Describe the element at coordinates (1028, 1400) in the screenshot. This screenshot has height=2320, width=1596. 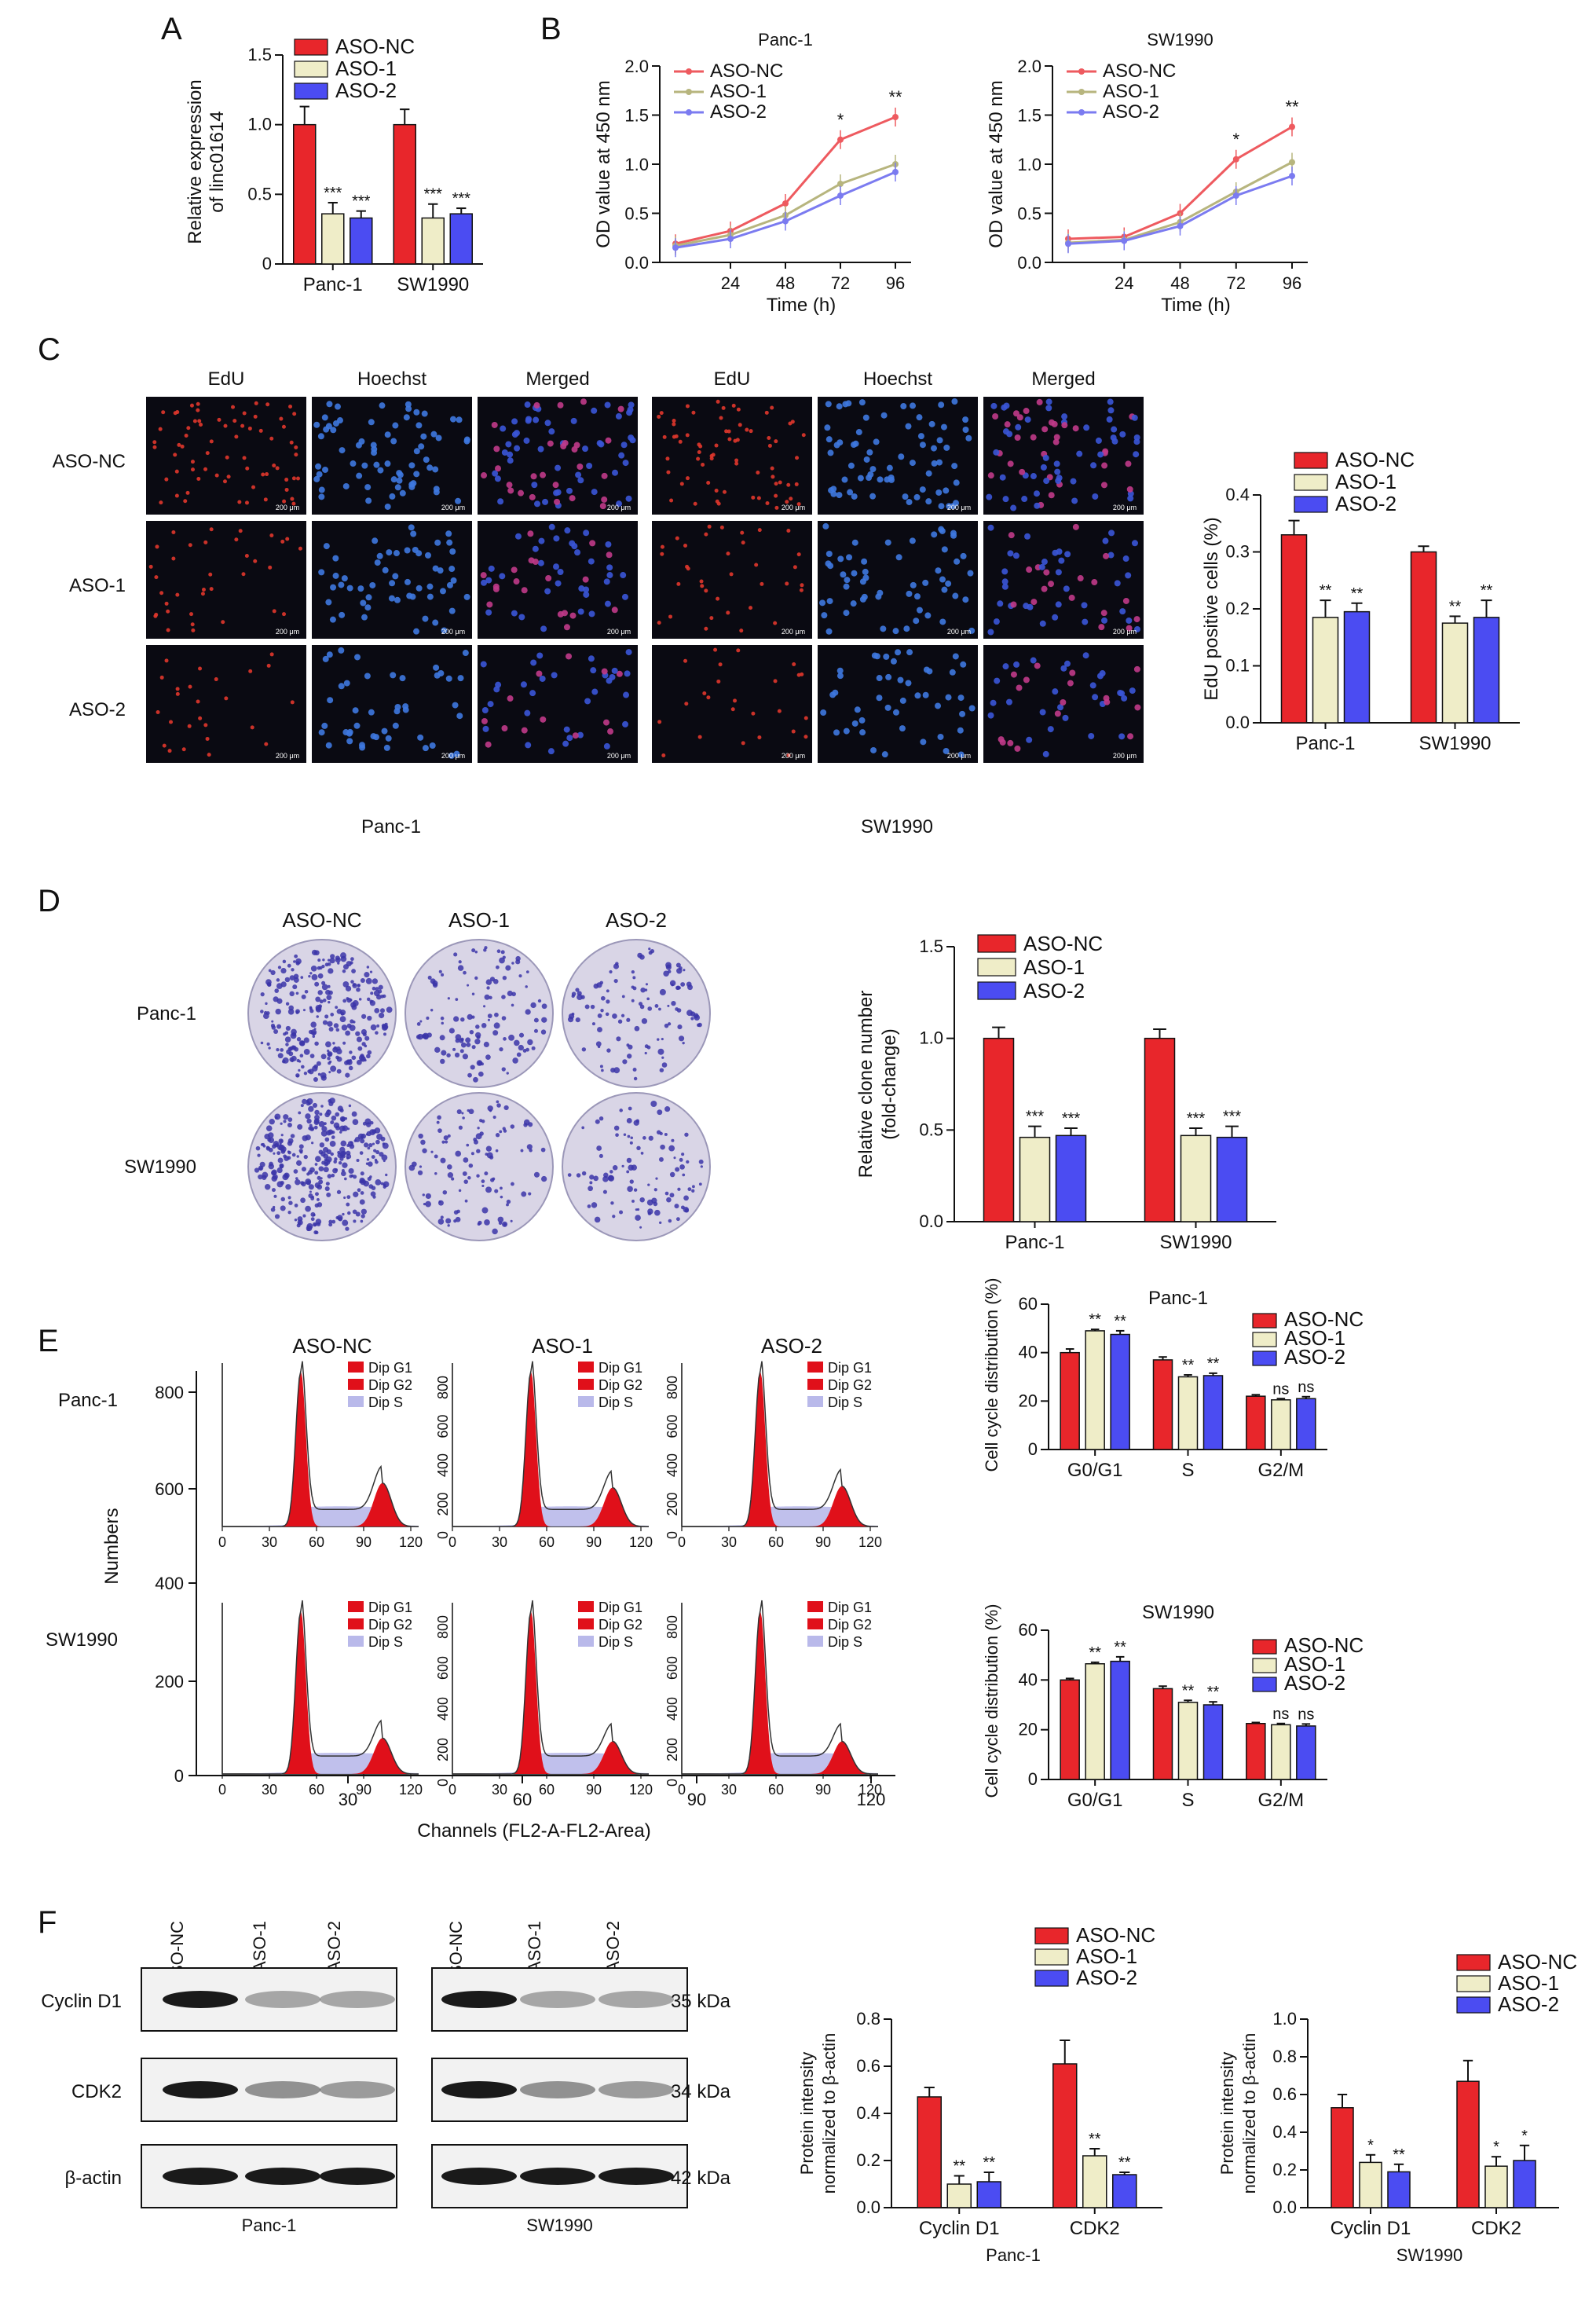
I see `panel-e-panc1-y-tick-label: 20` at that location.